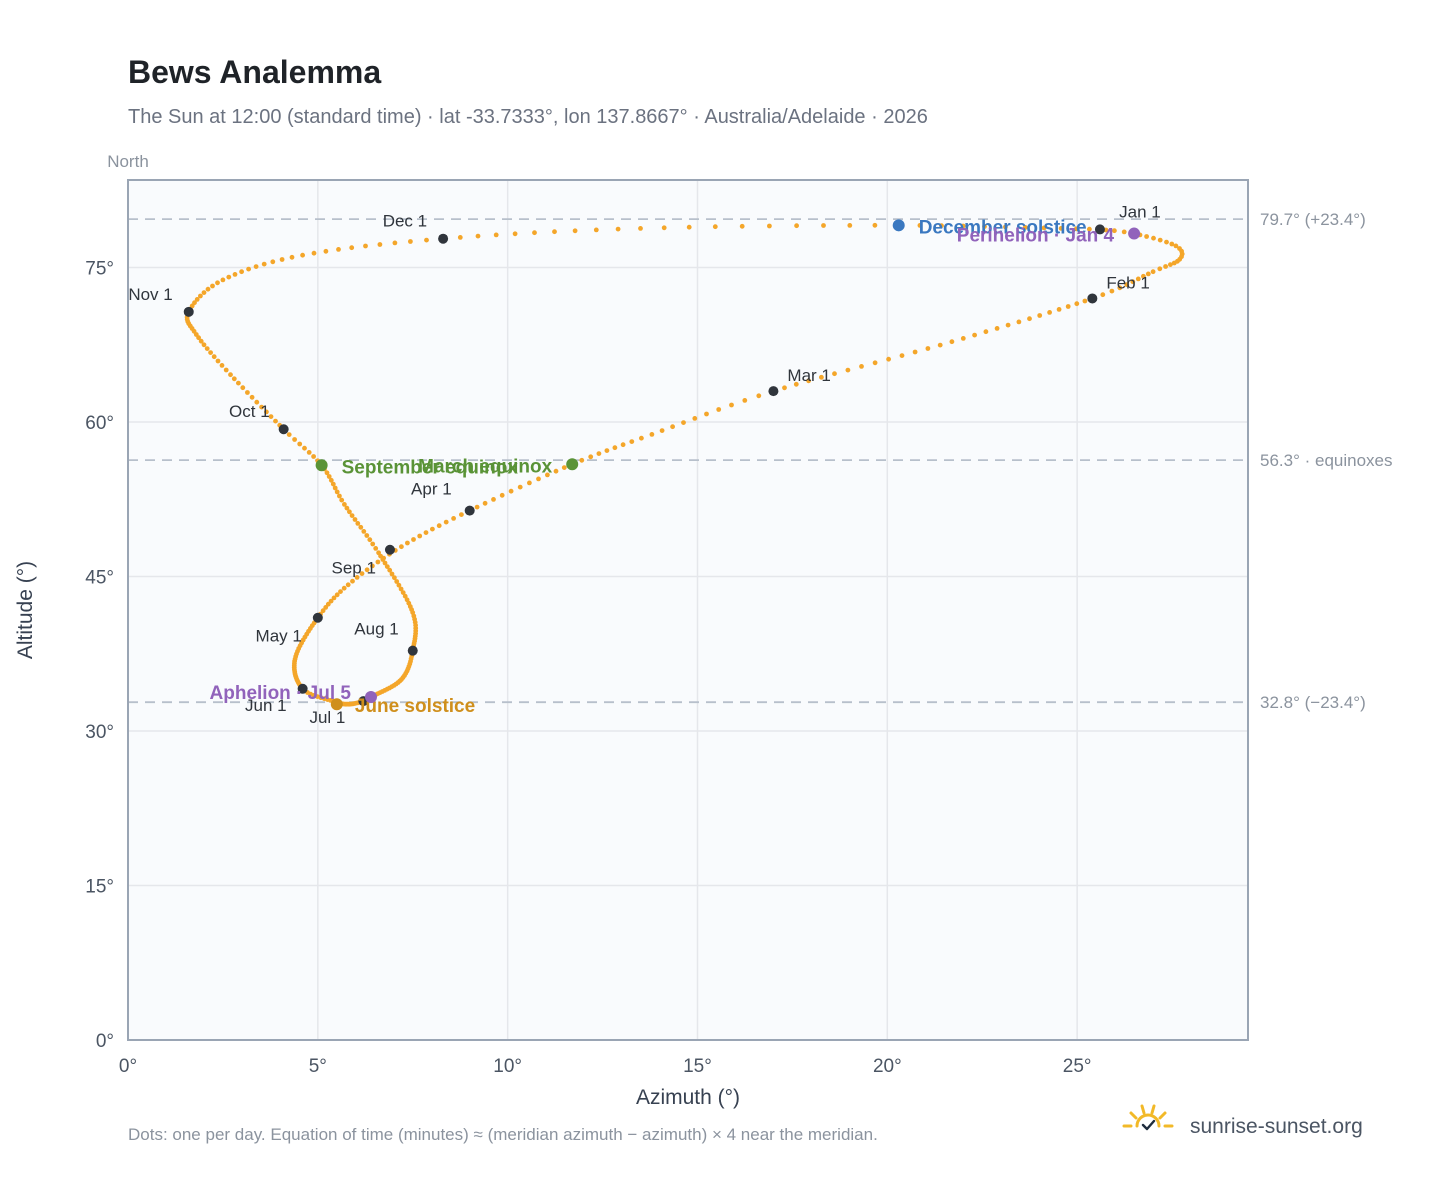  What do you see at coordinates (1276, 1126) in the screenshot?
I see `brand-name: sunrise-sunset.org` at bounding box center [1276, 1126].